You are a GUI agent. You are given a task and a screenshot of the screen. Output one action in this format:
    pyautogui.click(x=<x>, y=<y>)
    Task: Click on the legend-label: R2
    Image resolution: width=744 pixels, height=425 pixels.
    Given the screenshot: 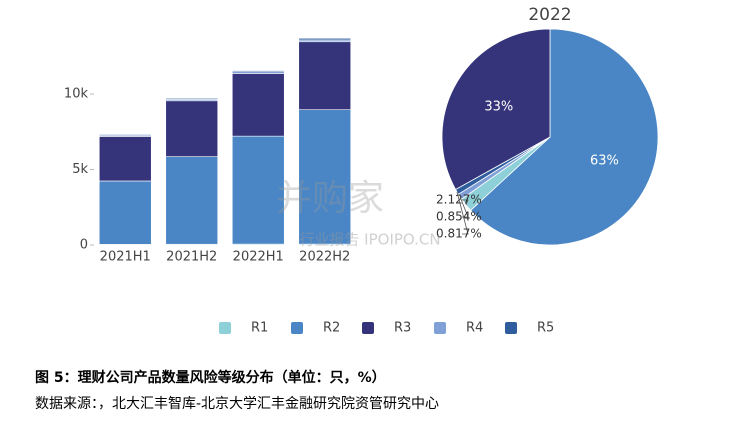 What is the action you would take?
    pyautogui.click(x=331, y=328)
    